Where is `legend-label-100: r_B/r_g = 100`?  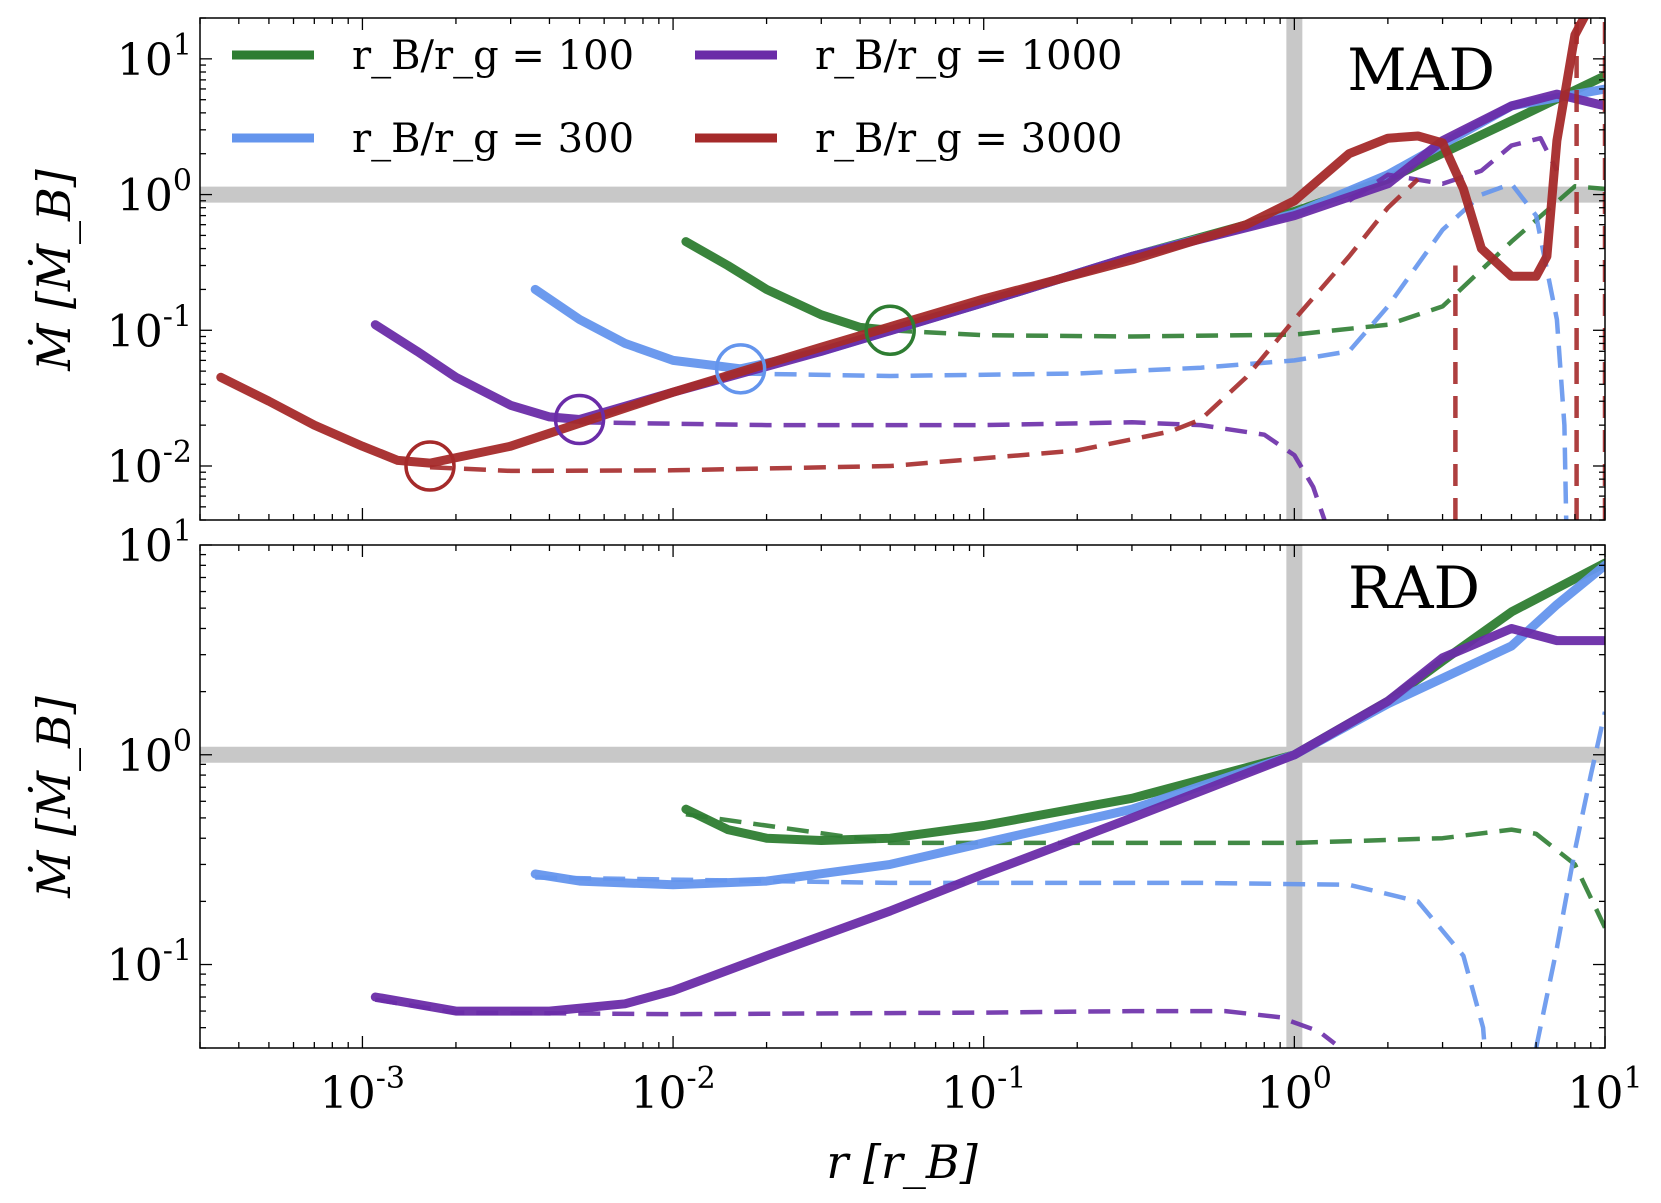
legend-label-100: r_B/r_g = 100 is located at coordinates (493, 56).